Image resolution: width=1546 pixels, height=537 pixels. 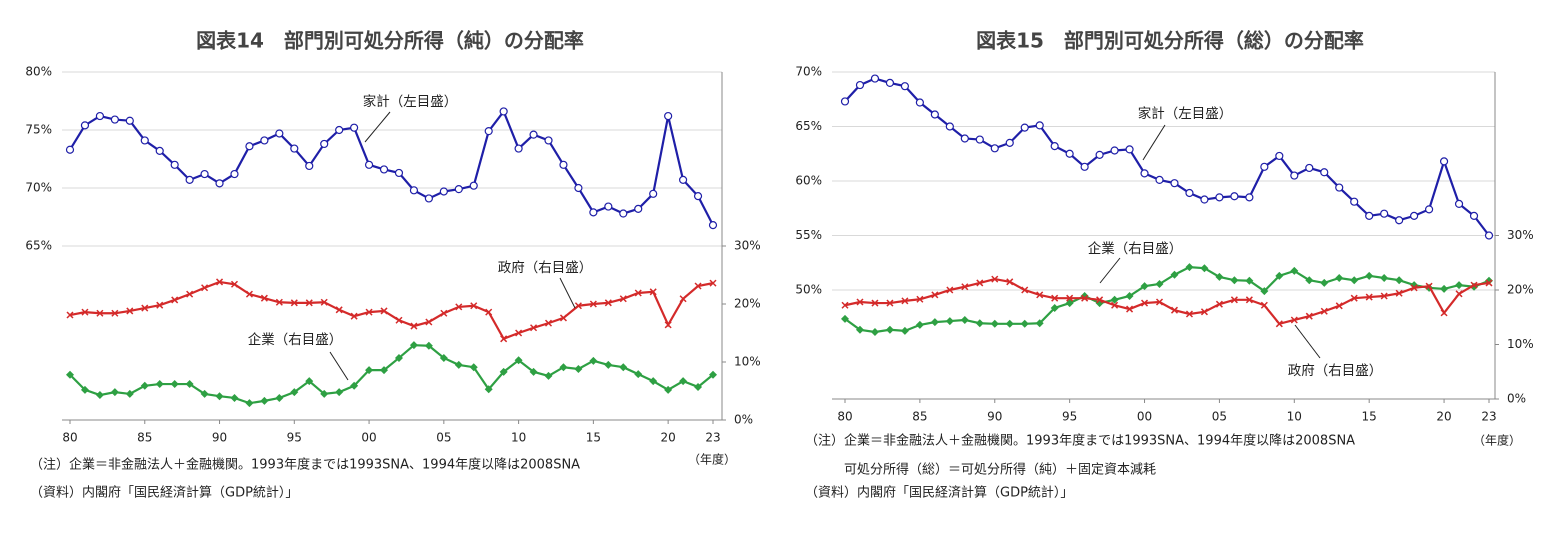 I want to click on x-tick-label: 95, so click(x=1069, y=417).